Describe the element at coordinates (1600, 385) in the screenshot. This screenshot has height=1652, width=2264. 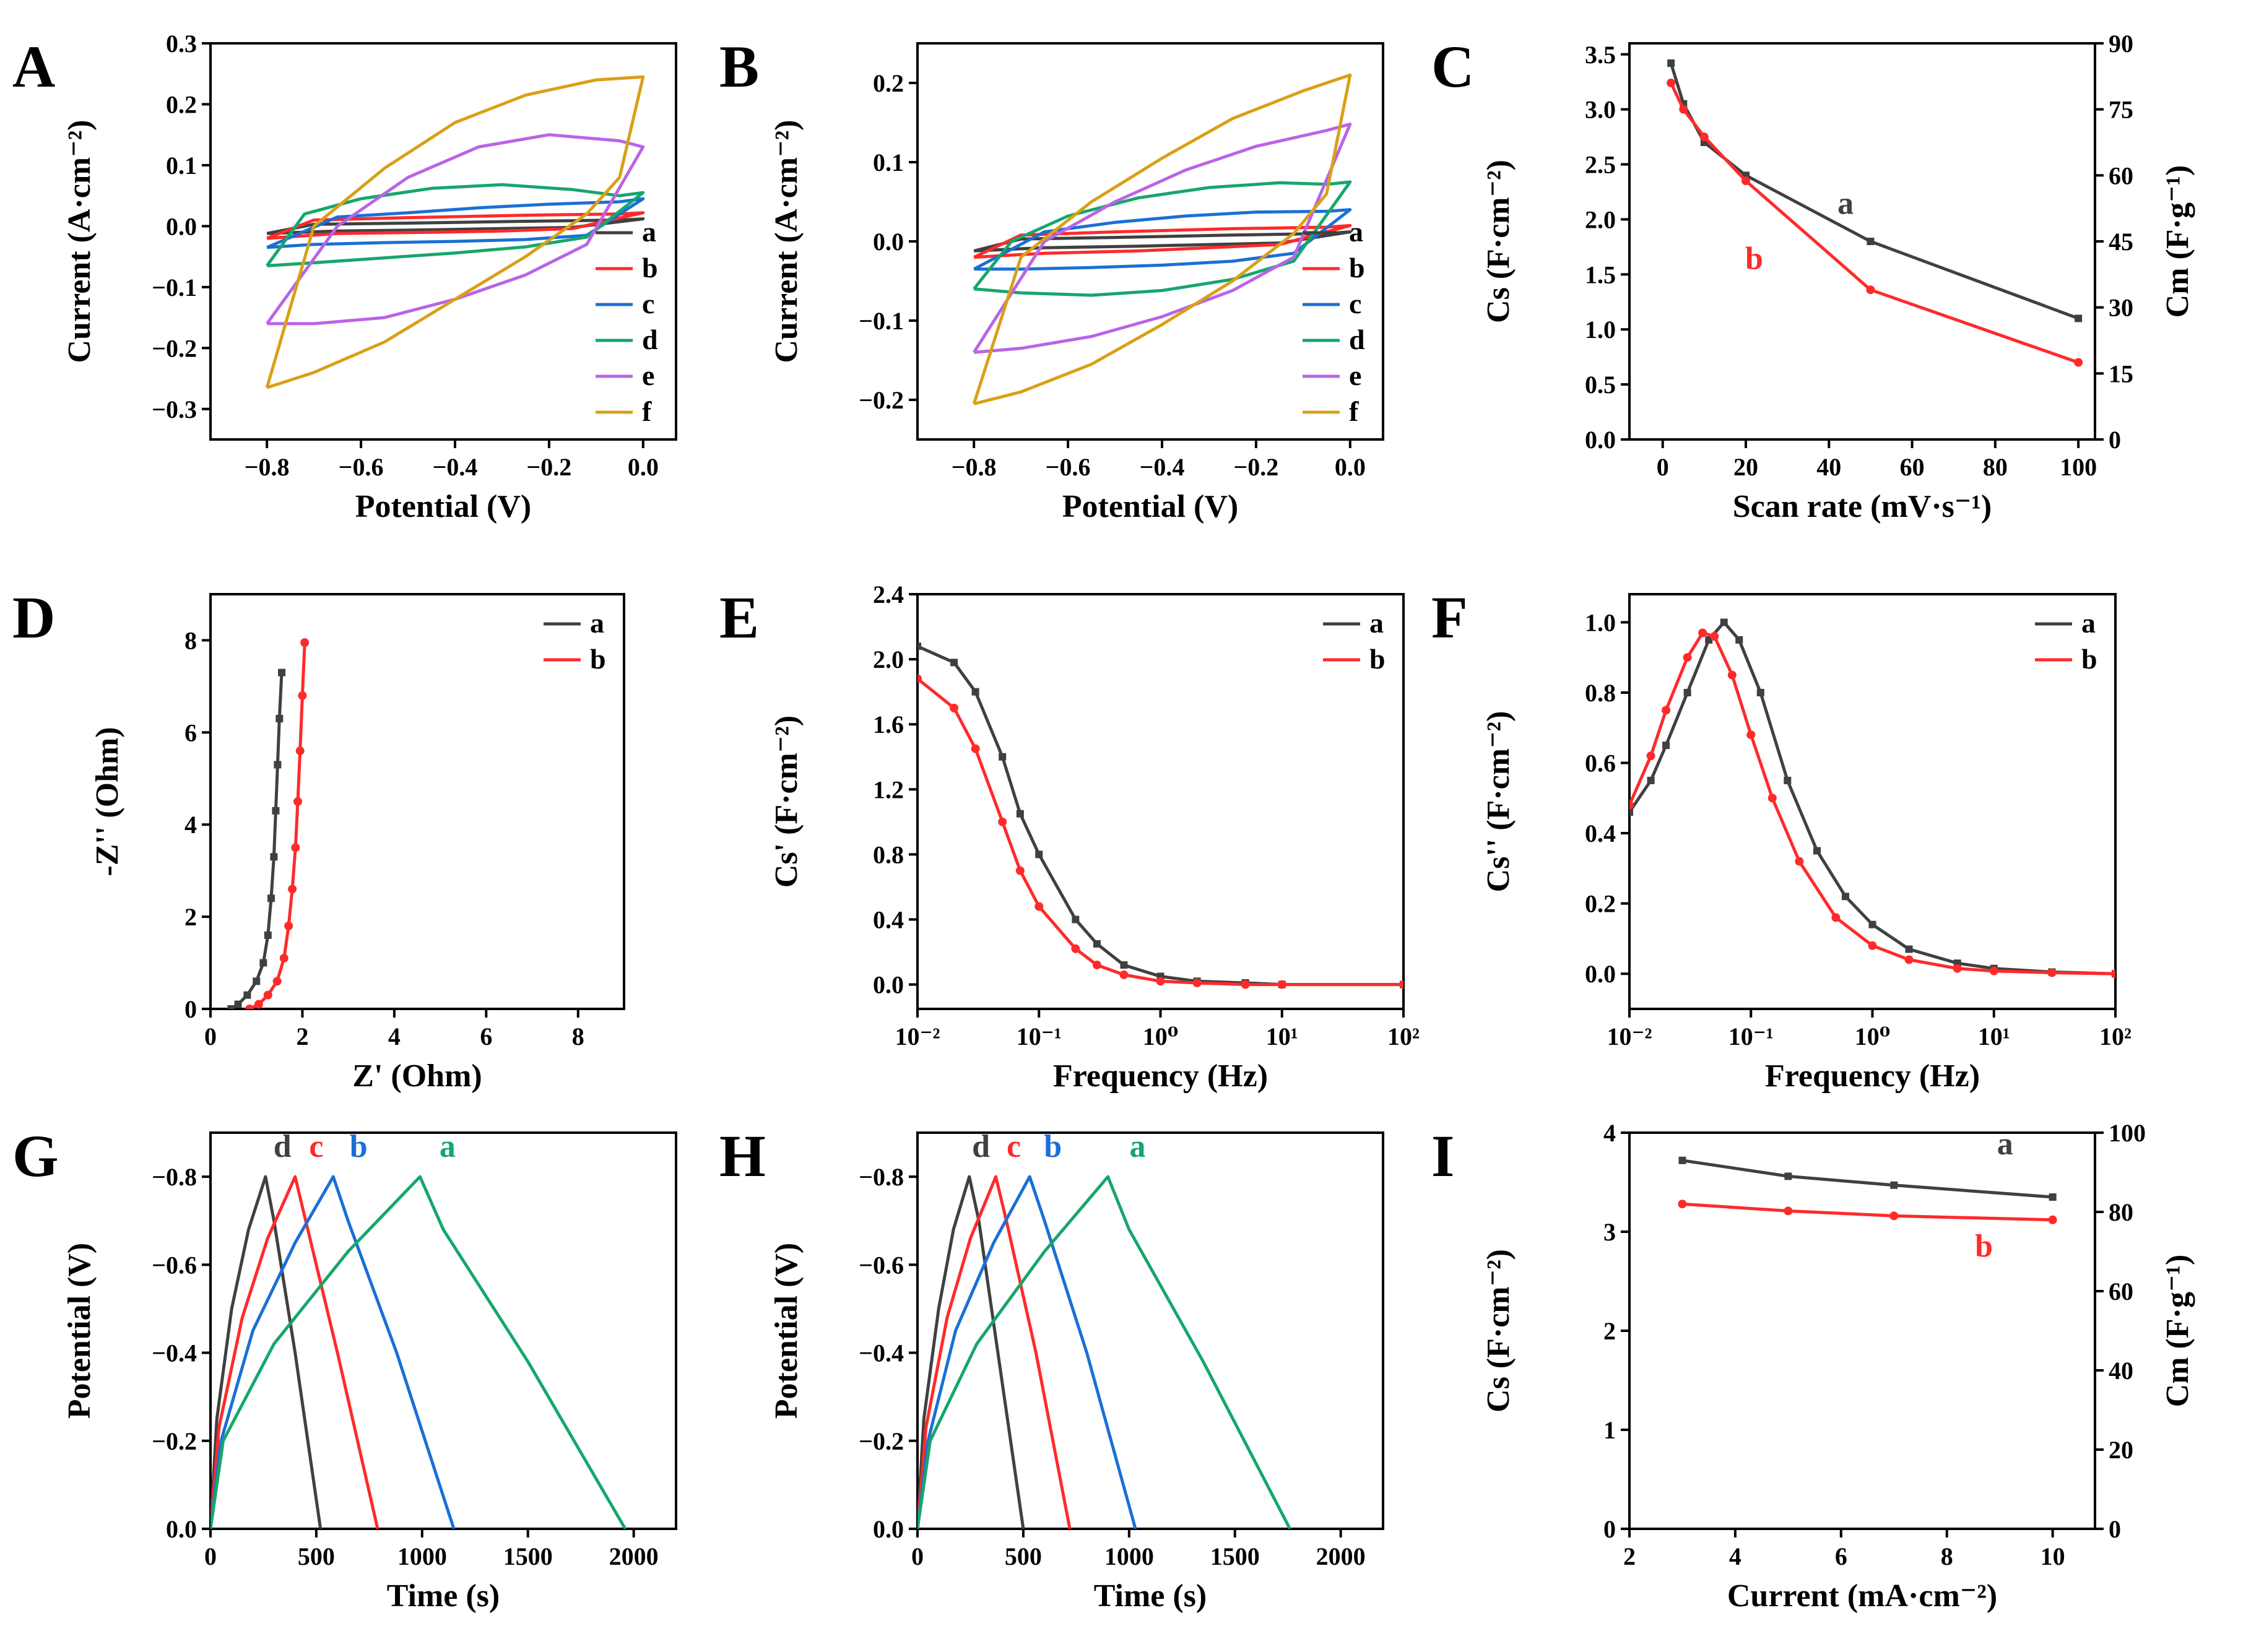
I see `y-tick-label: 0.5` at that location.